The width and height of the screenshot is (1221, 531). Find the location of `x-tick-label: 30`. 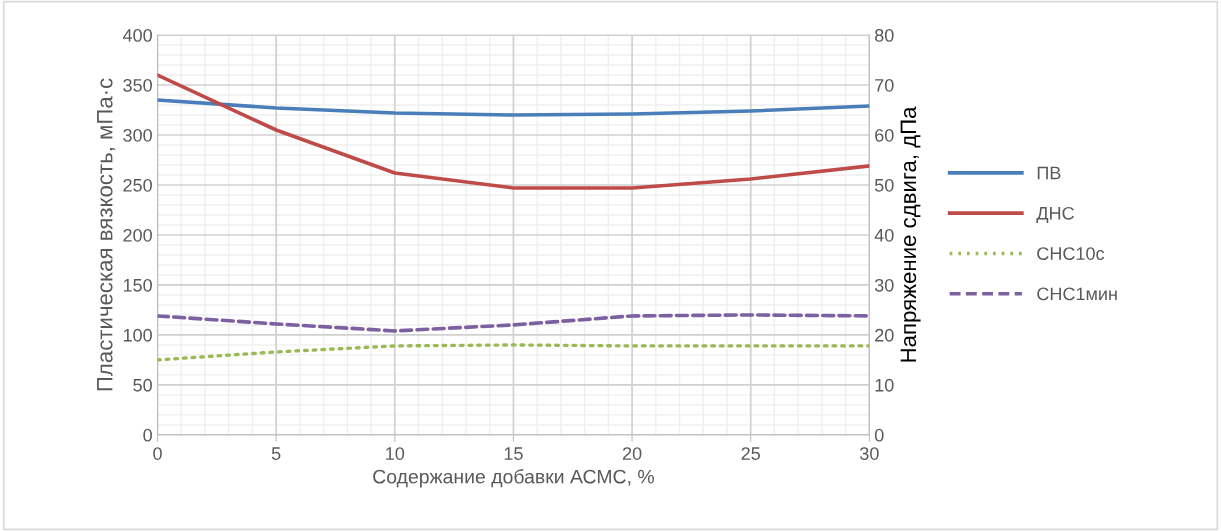

x-tick-label: 30 is located at coordinates (869, 453).